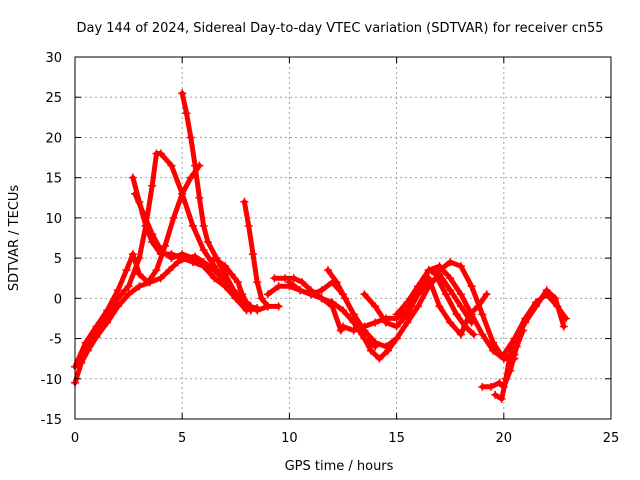 This screenshot has height=480, width=640. What do you see at coordinates (53, 219) in the screenshot?
I see `y-tick-label: 10` at bounding box center [53, 219].